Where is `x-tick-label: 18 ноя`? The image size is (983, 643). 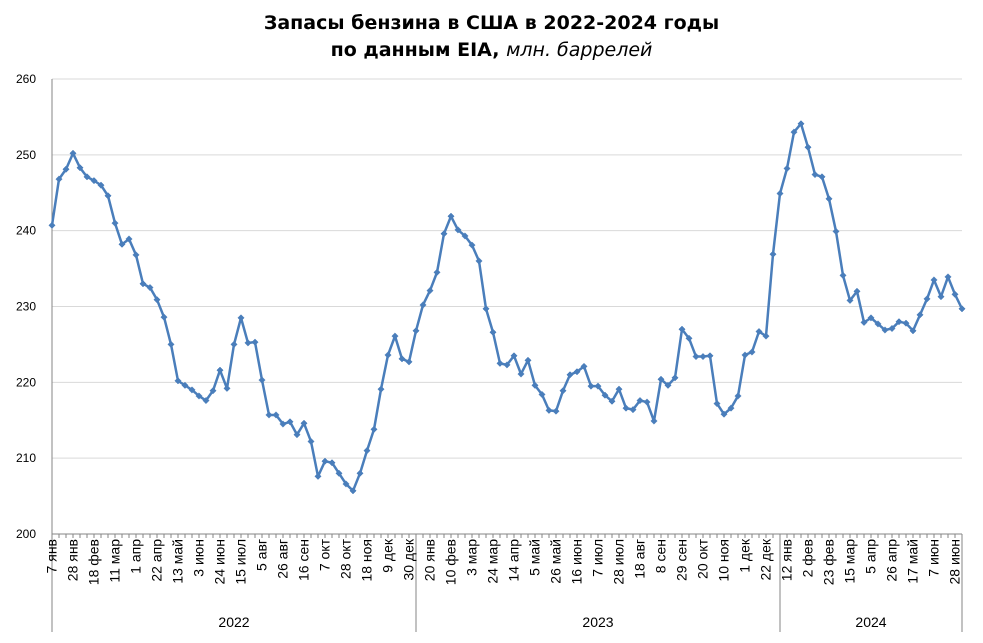
x-tick-label: 18 ноя is located at coordinates (367, 560).